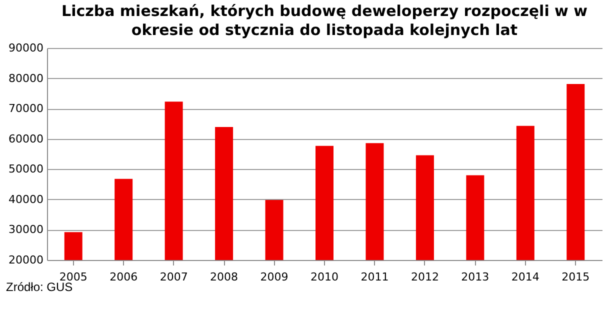 The width and height of the screenshot is (615, 323). What do you see at coordinates (26, 78) in the screenshot?
I see `y-tick-label: 80000` at bounding box center [26, 78].